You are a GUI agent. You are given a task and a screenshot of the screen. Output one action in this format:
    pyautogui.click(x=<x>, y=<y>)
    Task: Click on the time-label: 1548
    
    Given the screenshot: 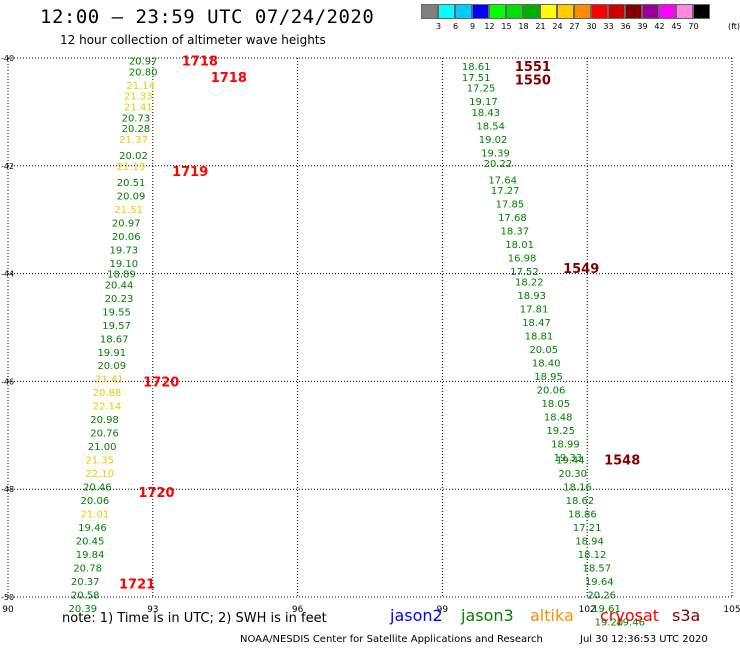 What is the action you would take?
    pyautogui.click(x=622, y=461)
    